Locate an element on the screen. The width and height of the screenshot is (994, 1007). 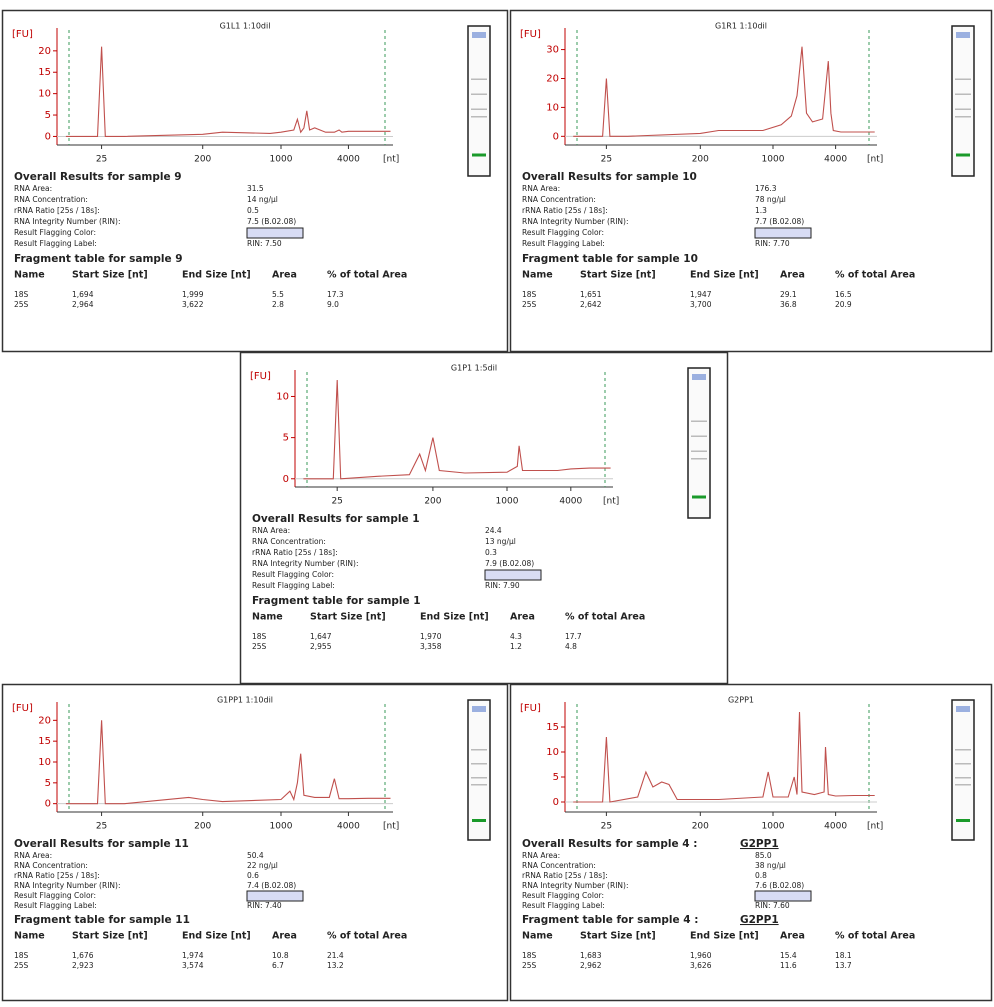
table-cell: 1,974 is located at coordinates (193, 955).